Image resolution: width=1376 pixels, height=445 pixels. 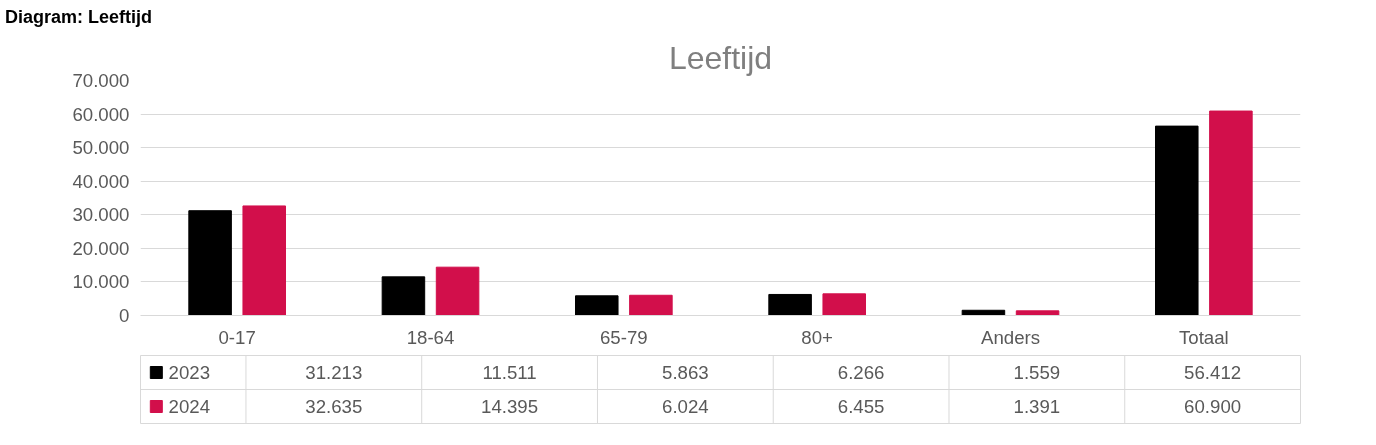 What do you see at coordinates (430, 337) in the screenshot?
I see `x-tick-label: 18-64` at bounding box center [430, 337].